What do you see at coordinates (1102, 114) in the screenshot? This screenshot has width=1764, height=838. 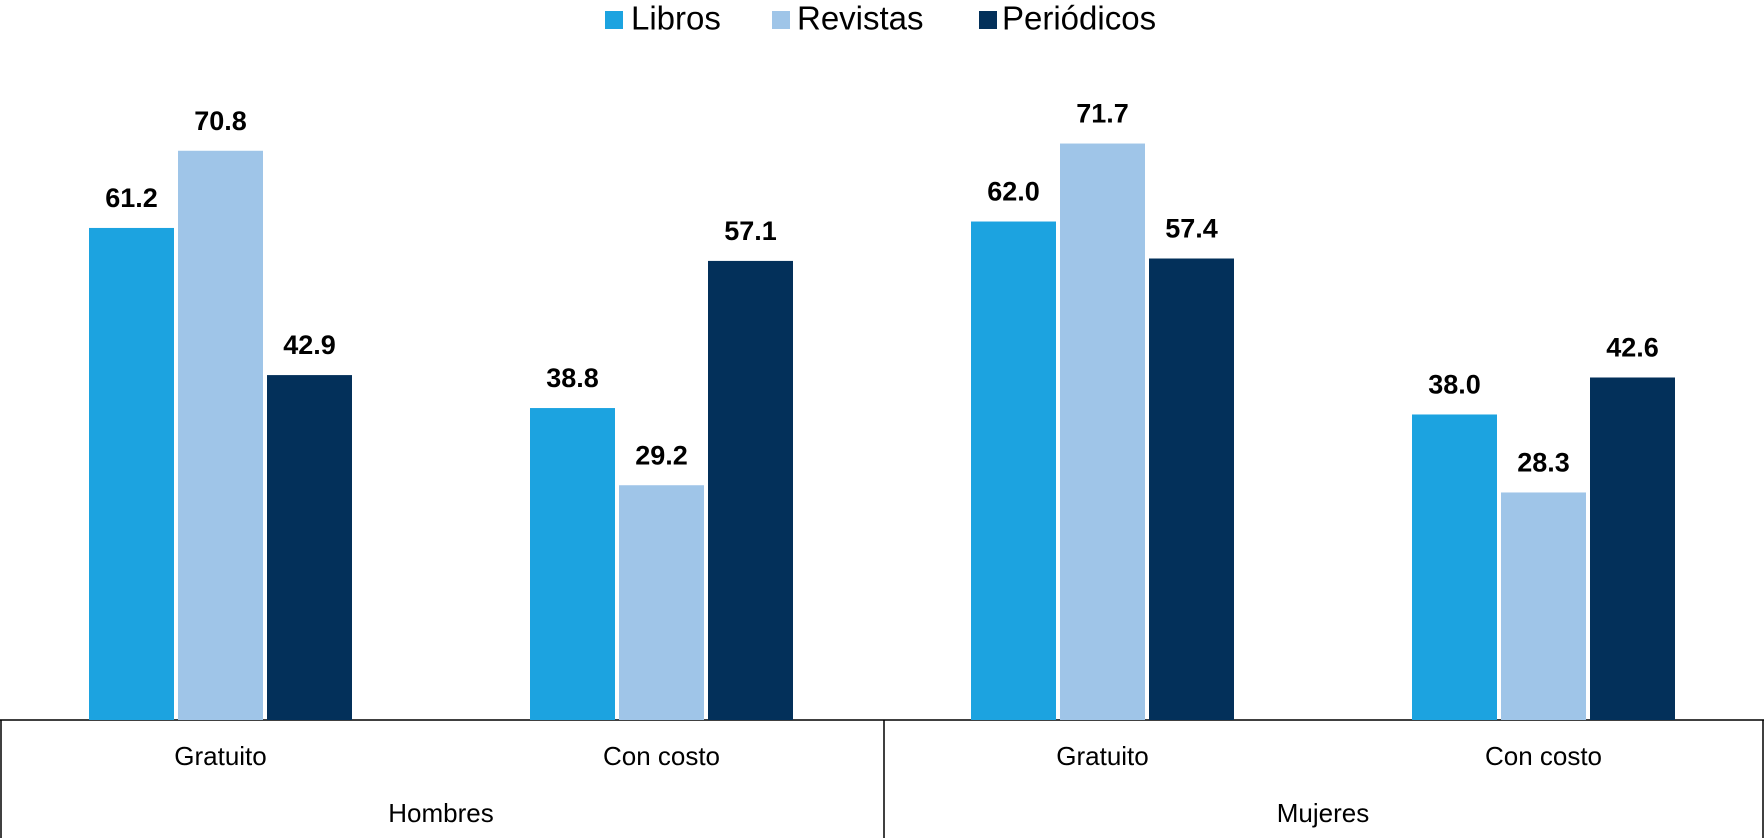 I see `data-label: 71.7` at bounding box center [1102, 114].